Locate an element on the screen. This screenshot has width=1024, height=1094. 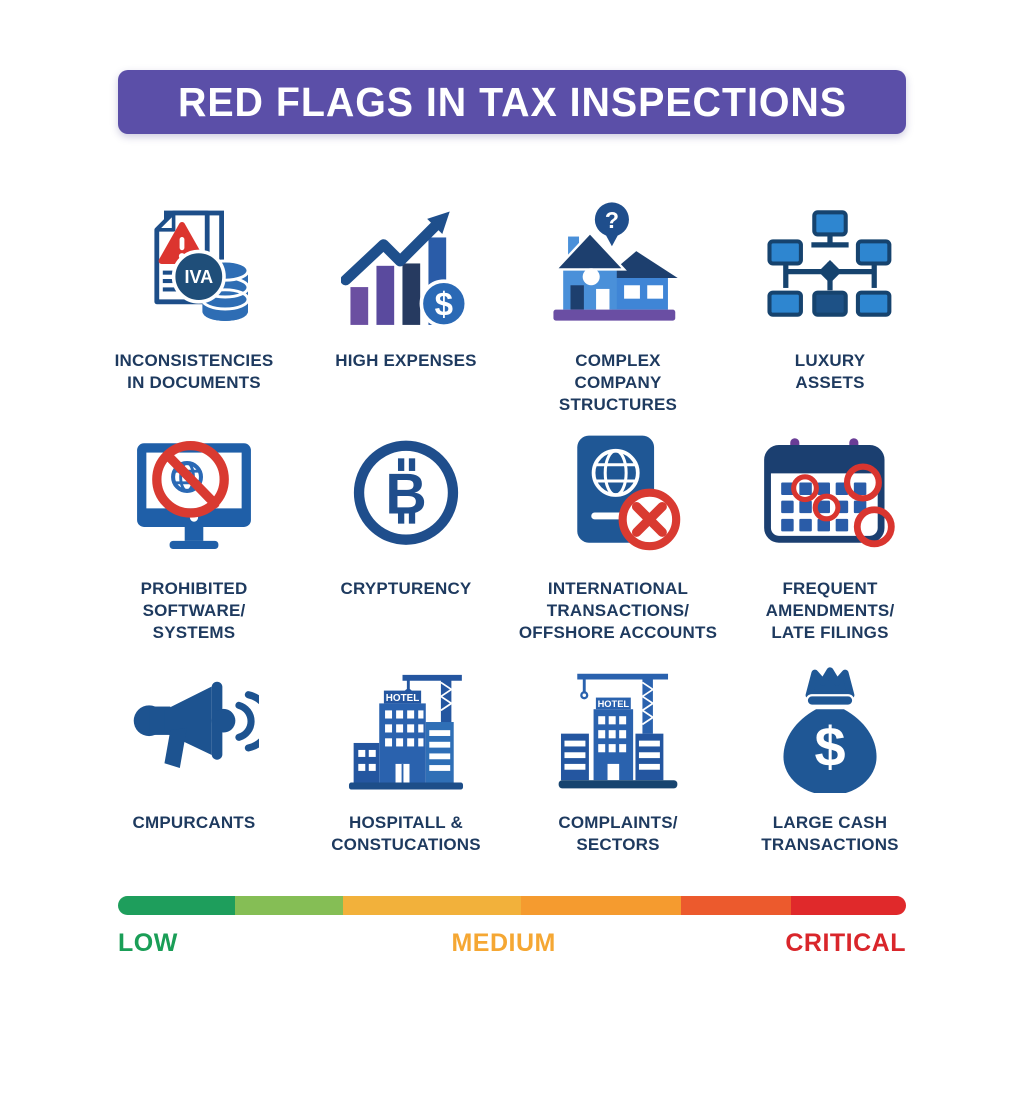
severity-segment-amber is located at coordinates (432, 905).